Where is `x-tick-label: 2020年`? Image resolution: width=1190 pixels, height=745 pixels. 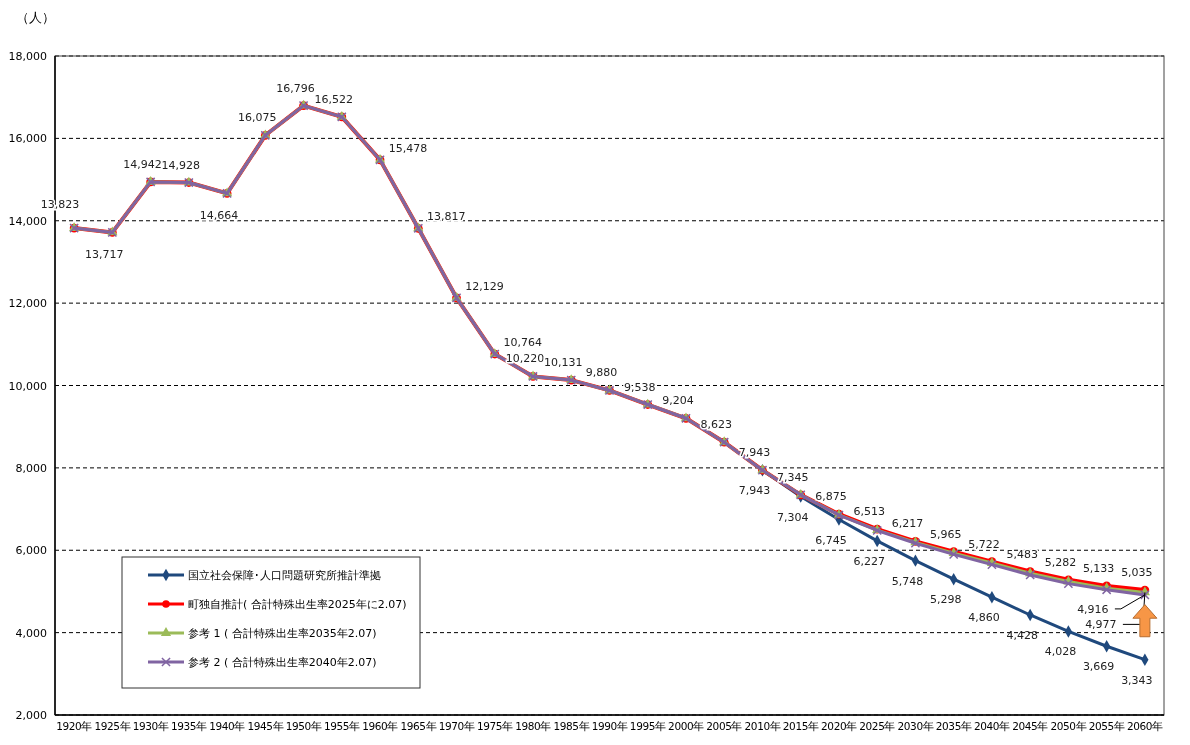 x-tick-label: 2020年 is located at coordinates (839, 726).